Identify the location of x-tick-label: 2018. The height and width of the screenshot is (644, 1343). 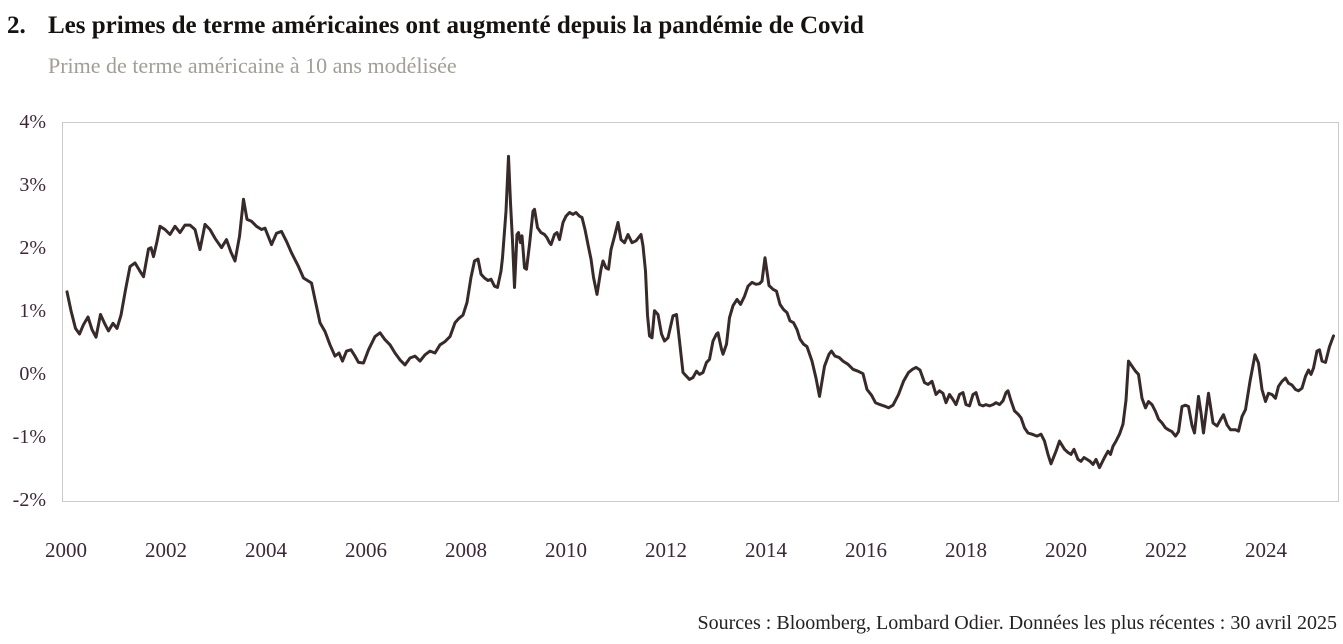
(966, 550).